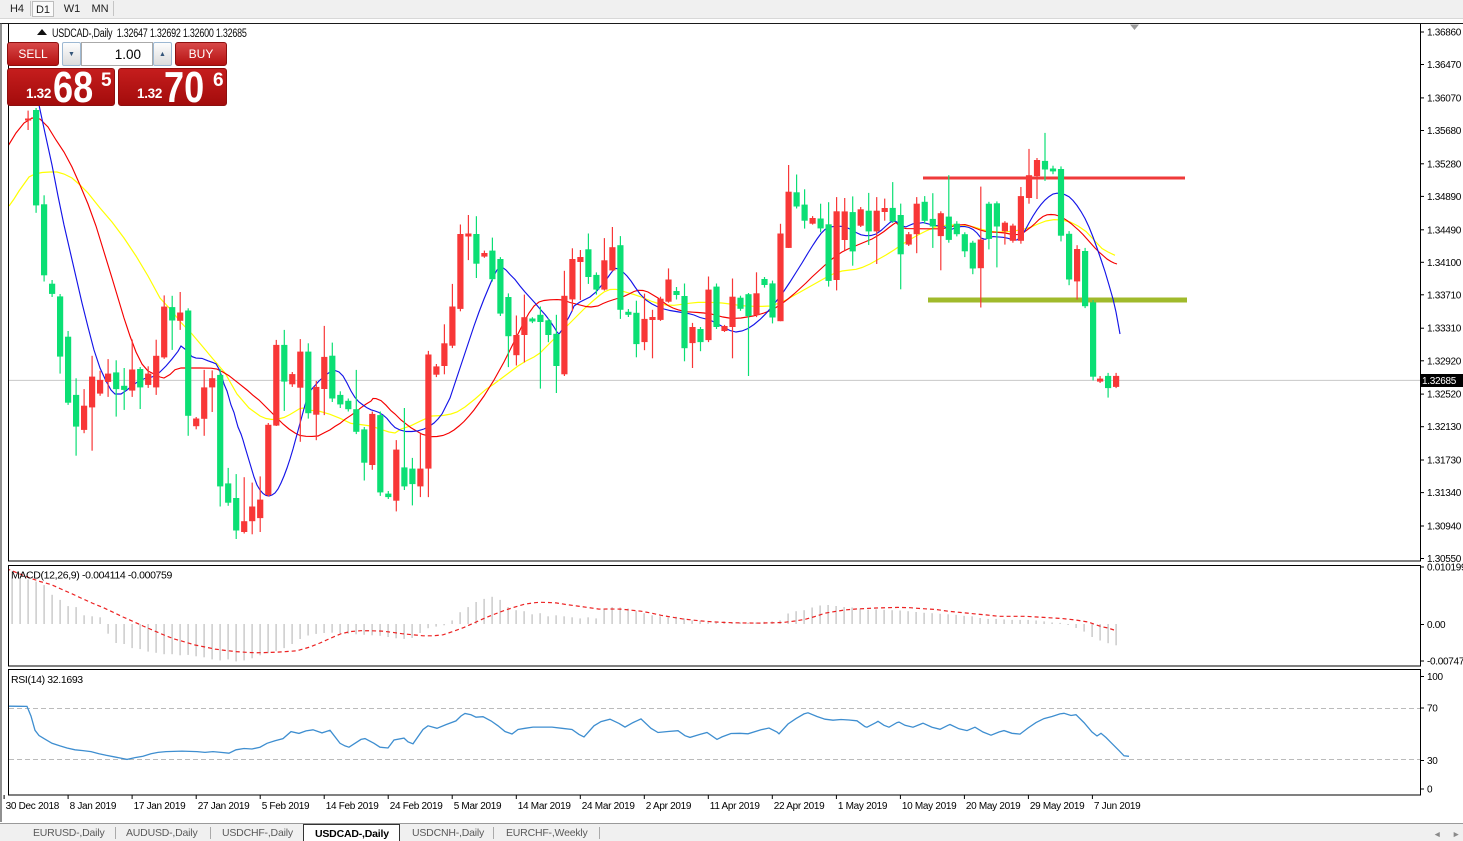  I want to click on svg-text: 2 Apr 2019, so click(669, 806).